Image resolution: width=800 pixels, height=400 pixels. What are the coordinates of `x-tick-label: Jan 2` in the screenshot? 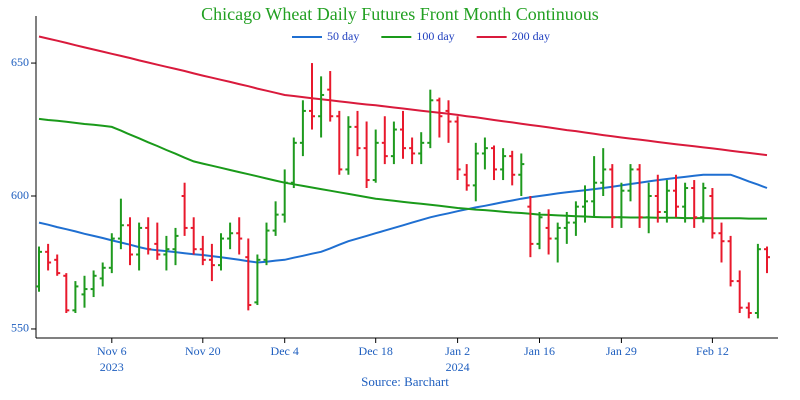 It's located at (457, 351).